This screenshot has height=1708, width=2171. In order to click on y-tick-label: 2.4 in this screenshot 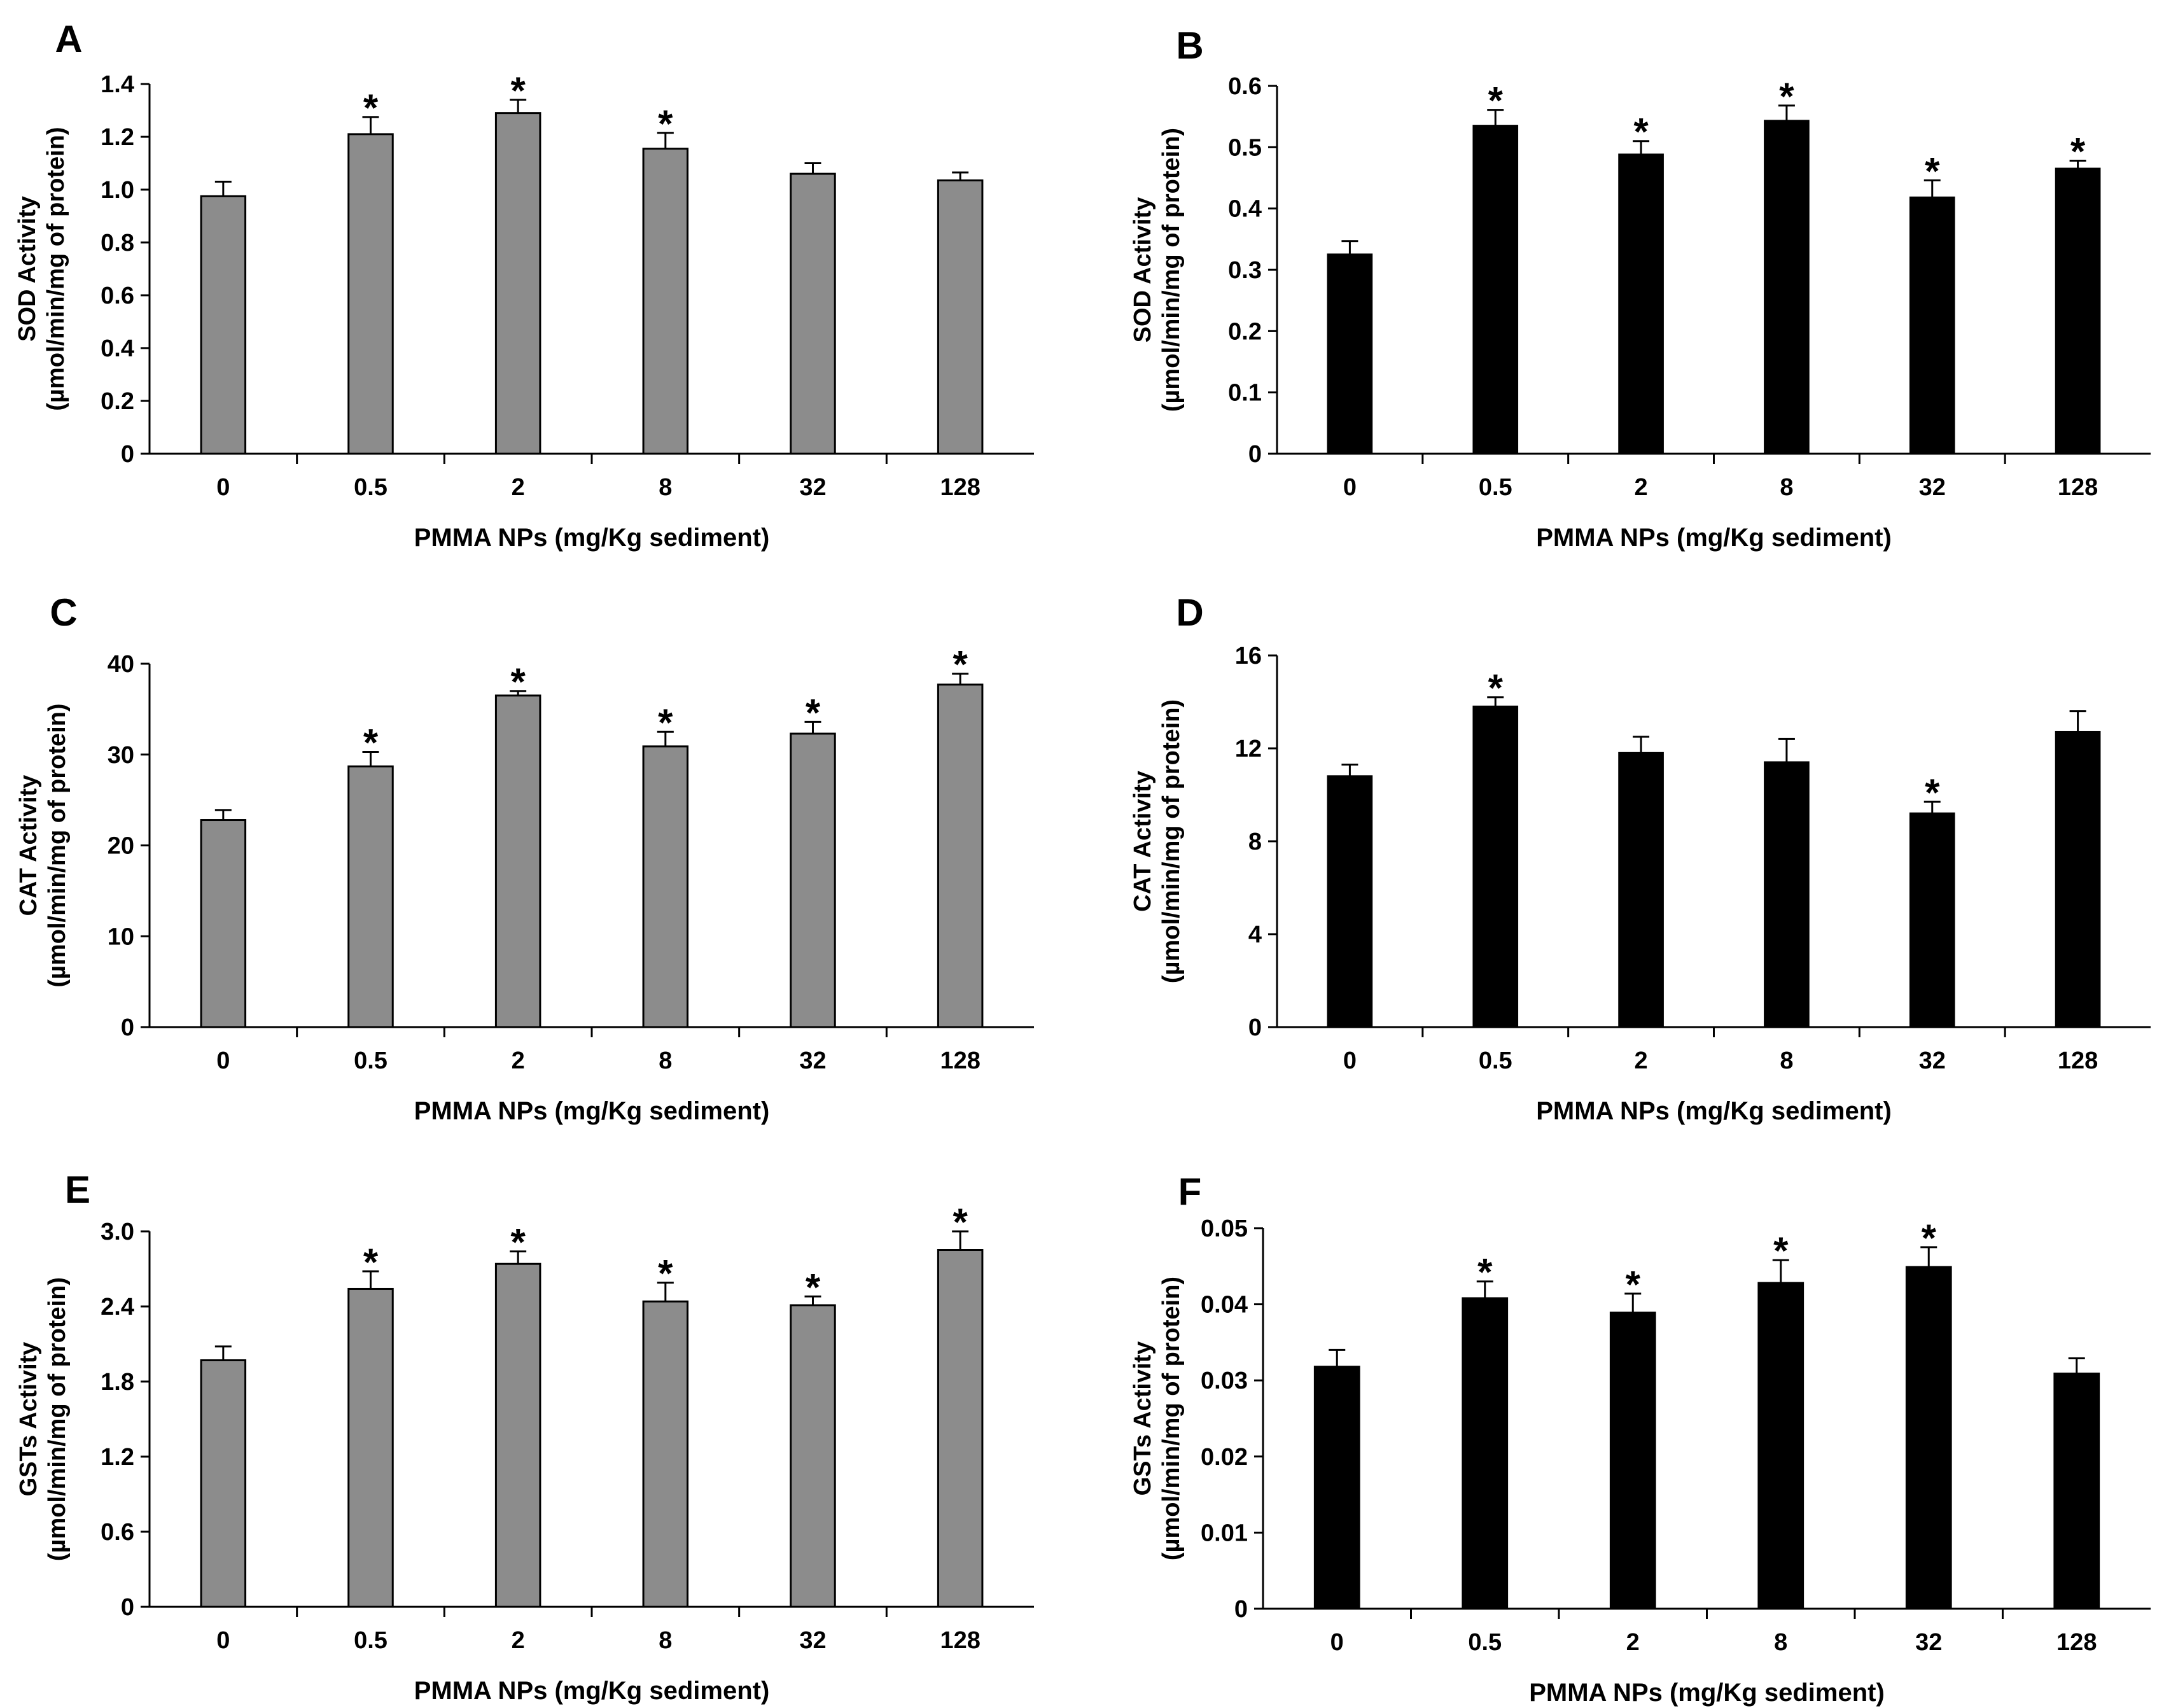, I will do `click(118, 1307)`.